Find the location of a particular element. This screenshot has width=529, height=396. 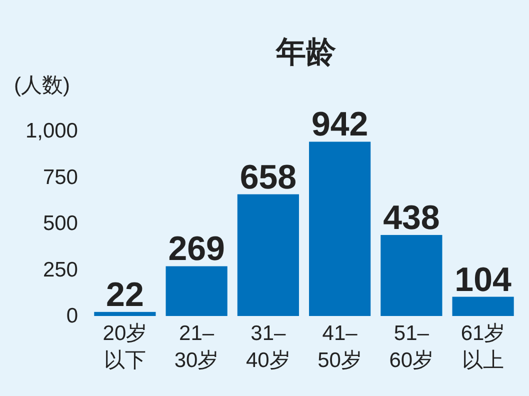

y-tick-label: 1,000 is located at coordinates (51, 131).